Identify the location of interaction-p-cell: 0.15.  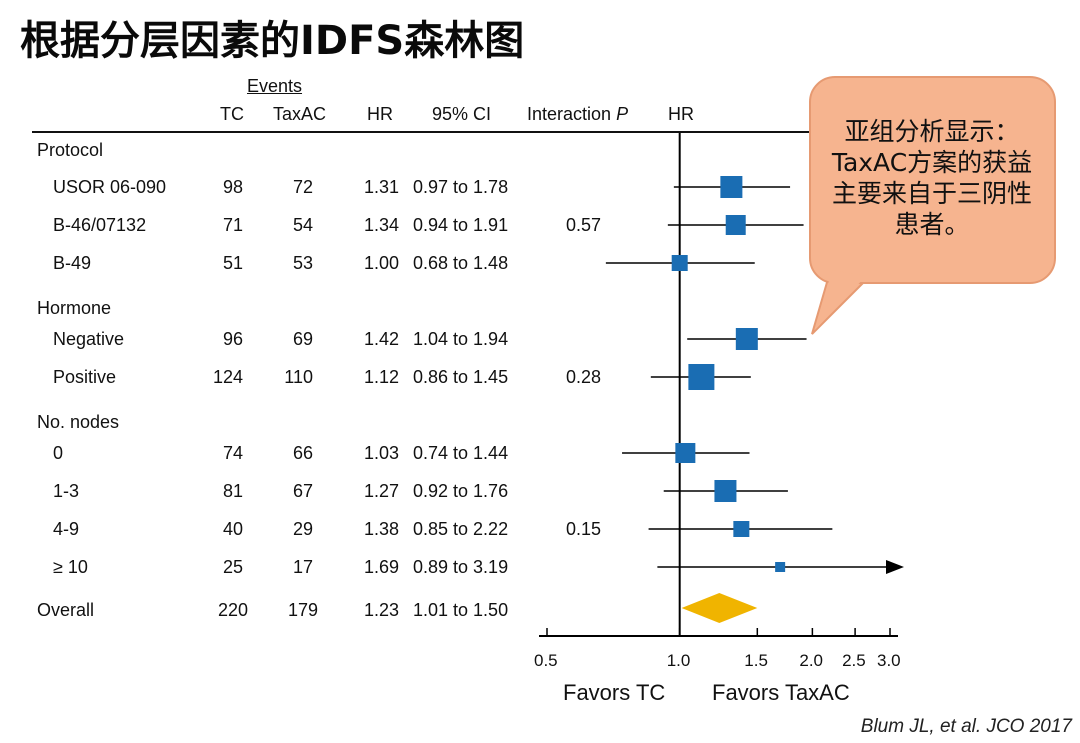
(584, 529).